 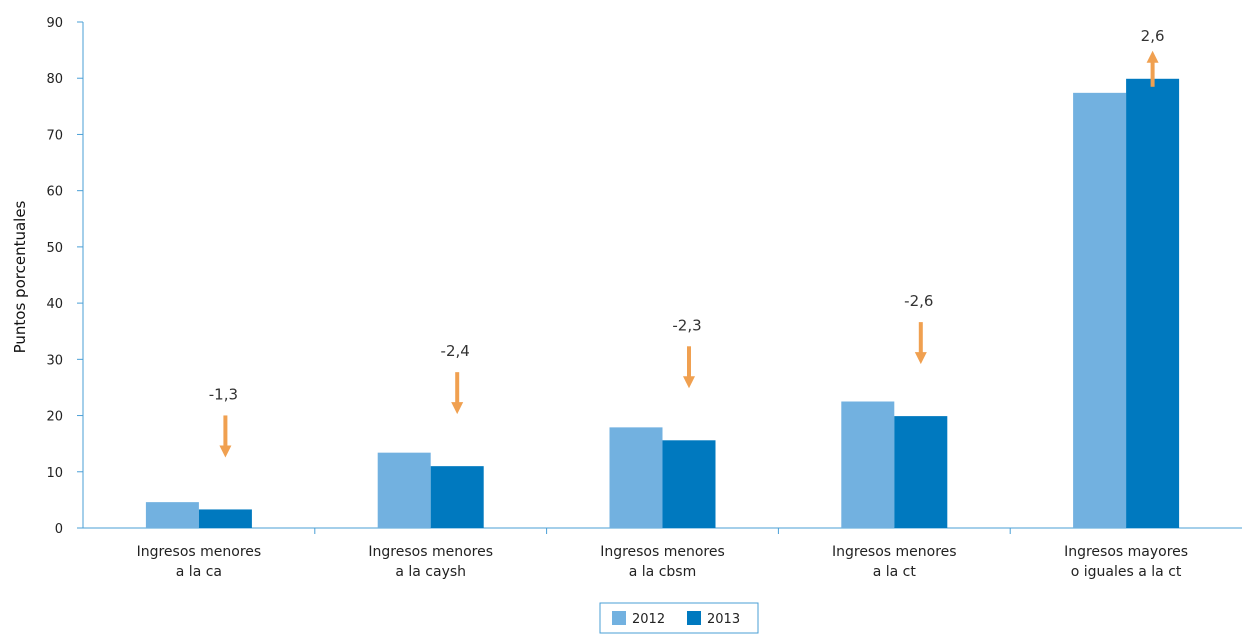 What do you see at coordinates (662, 572) in the screenshot?
I see `x-tick-label: a la cbsm` at bounding box center [662, 572].